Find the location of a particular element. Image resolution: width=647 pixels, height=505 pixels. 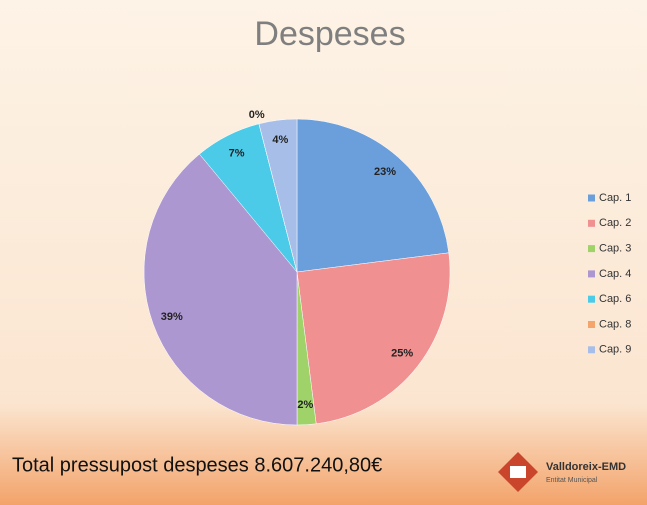

chart-title: Despeses is located at coordinates (329, 34).